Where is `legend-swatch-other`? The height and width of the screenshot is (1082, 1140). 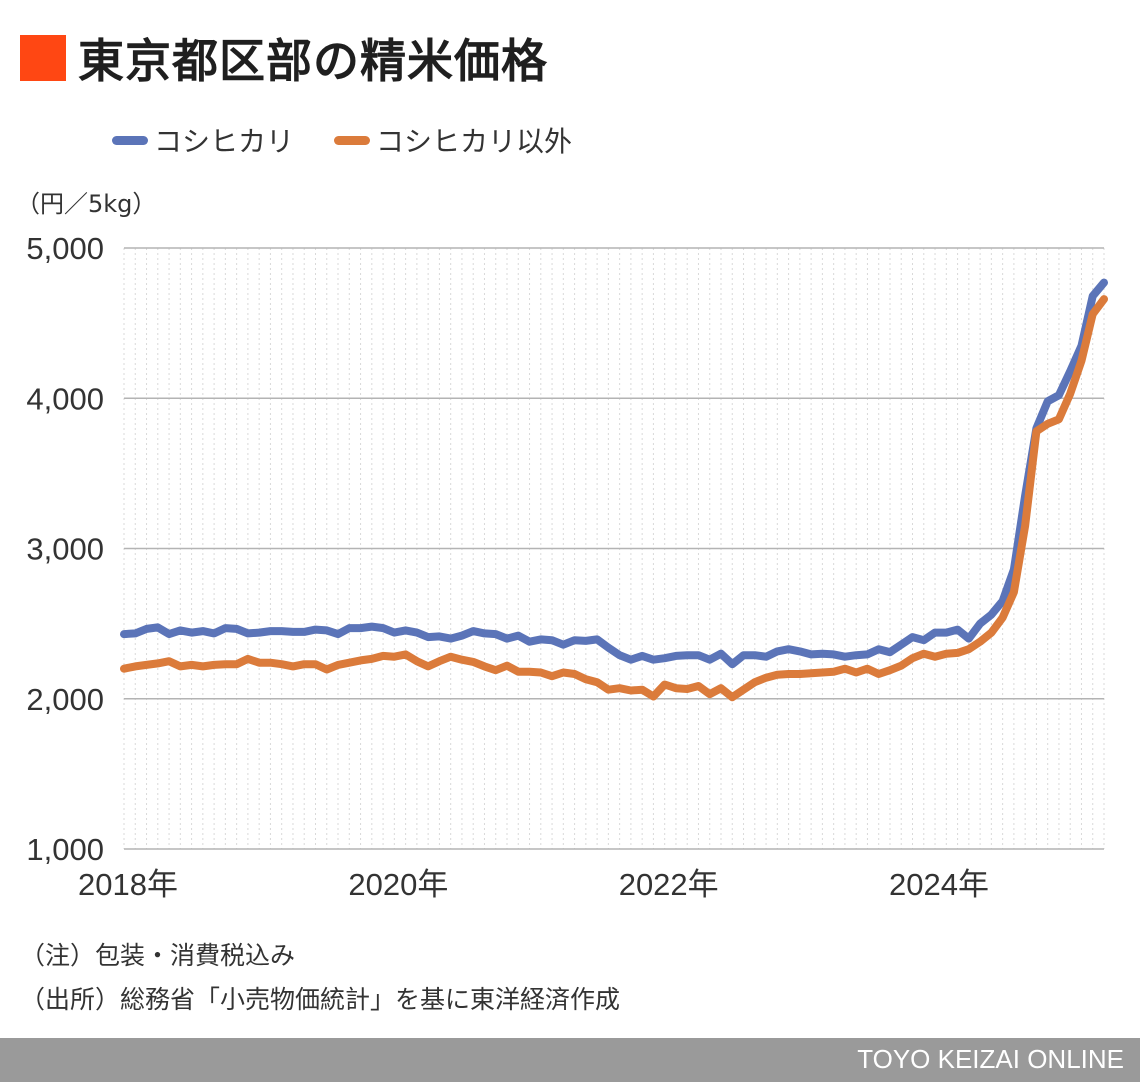
legend-swatch-other is located at coordinates (352, 140).